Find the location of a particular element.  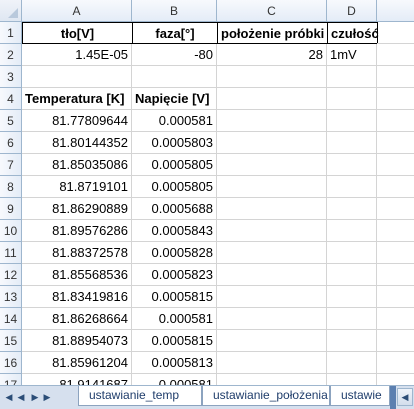

cell-e15 is located at coordinates (395, 341).